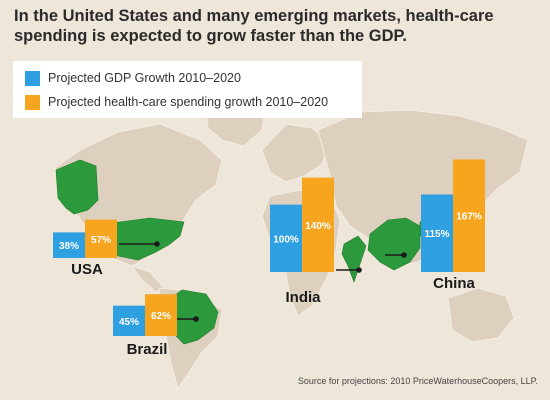 The image size is (550, 400). I want to click on bar-label-health-india: 140%, so click(318, 226).